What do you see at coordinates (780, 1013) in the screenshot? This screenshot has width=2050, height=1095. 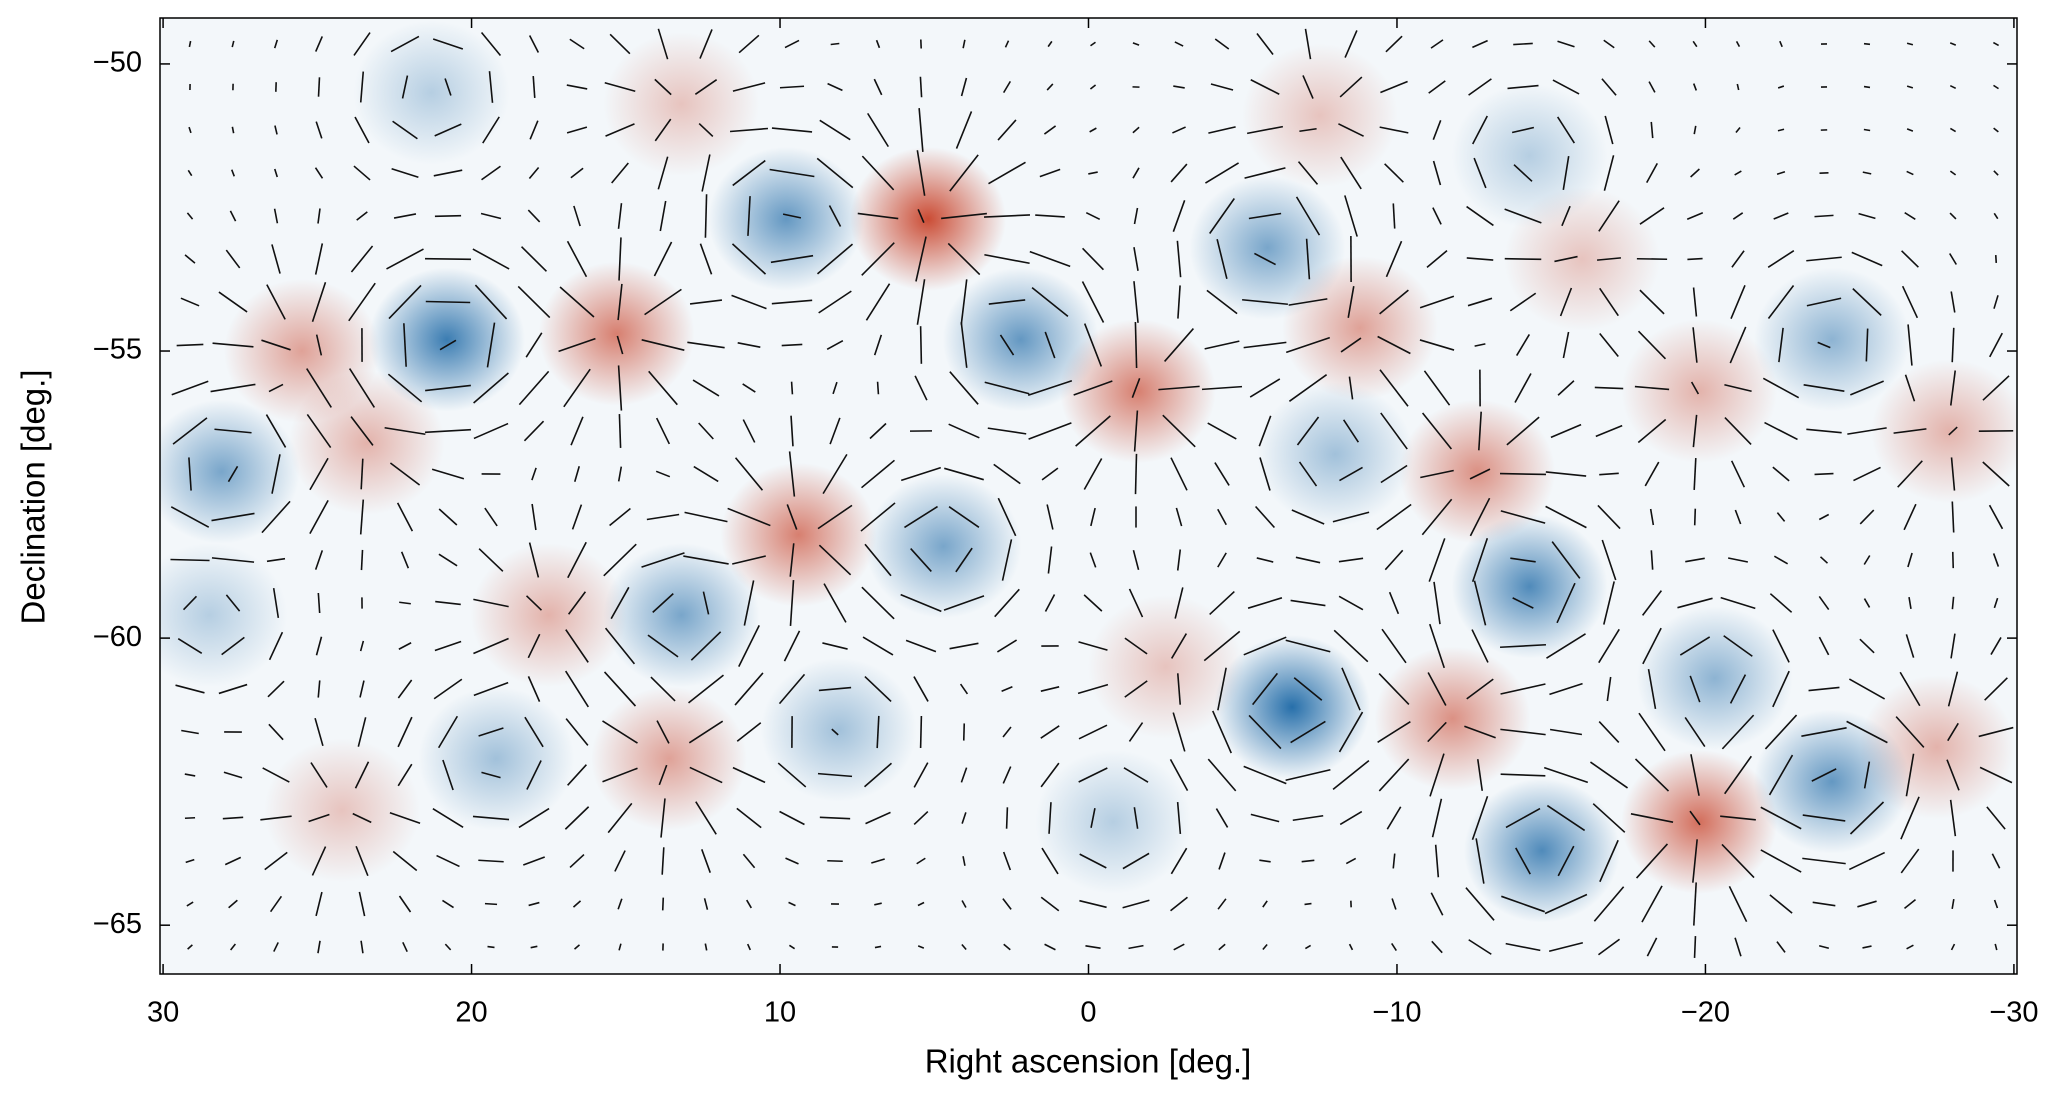 I see `x-tick-label: 10` at bounding box center [780, 1013].